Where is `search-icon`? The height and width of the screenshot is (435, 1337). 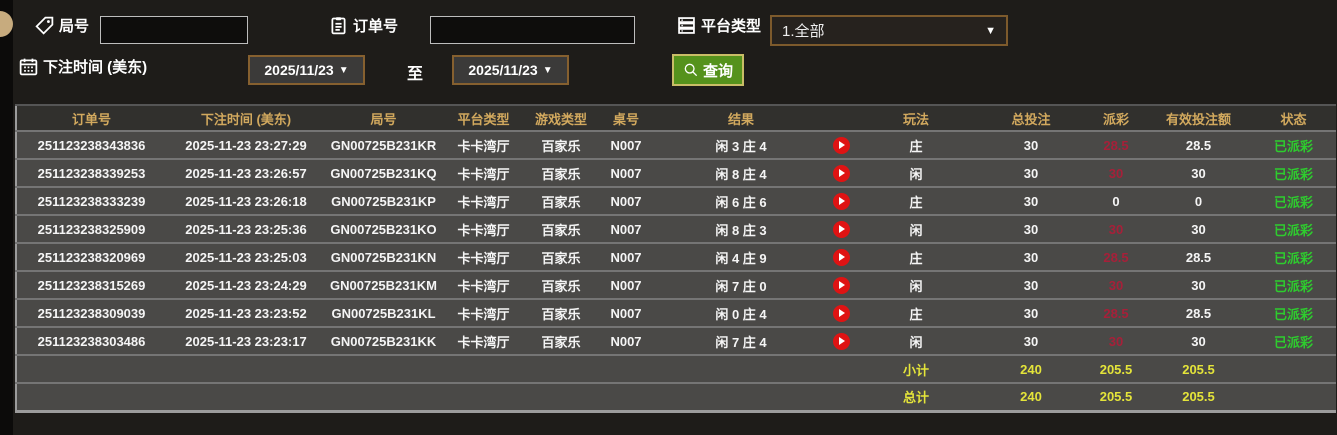 search-icon is located at coordinates (691, 70).